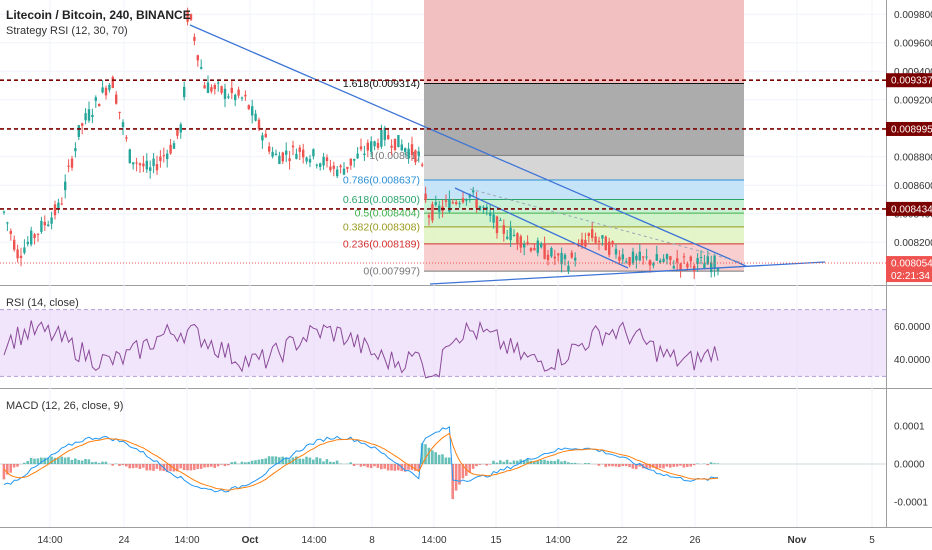 The height and width of the screenshot is (550, 932). I want to click on x-tick-label: Nov, so click(797, 540).